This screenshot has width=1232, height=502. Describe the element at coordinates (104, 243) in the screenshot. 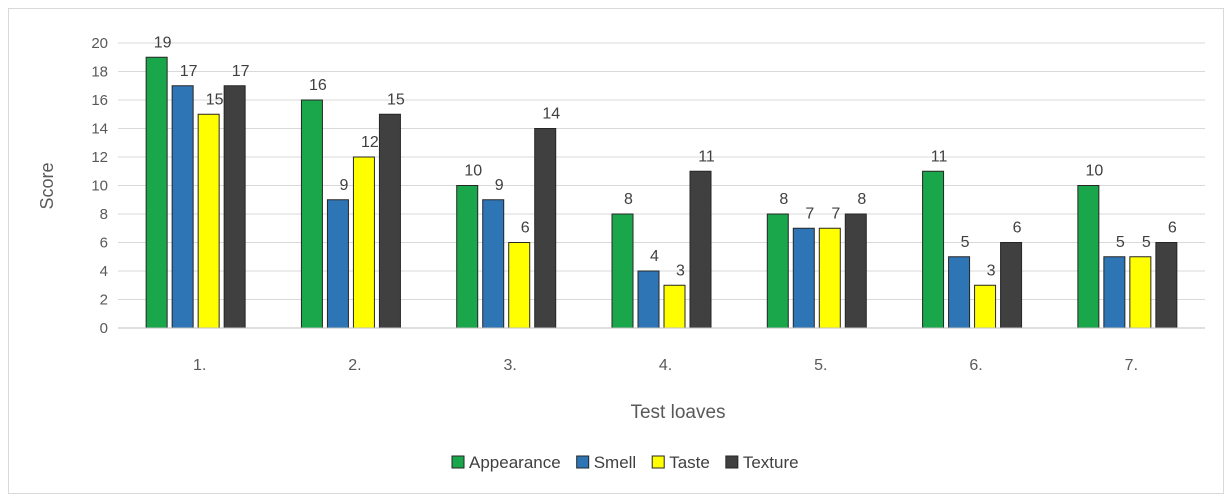

I see `y-tick-label: 6` at that location.